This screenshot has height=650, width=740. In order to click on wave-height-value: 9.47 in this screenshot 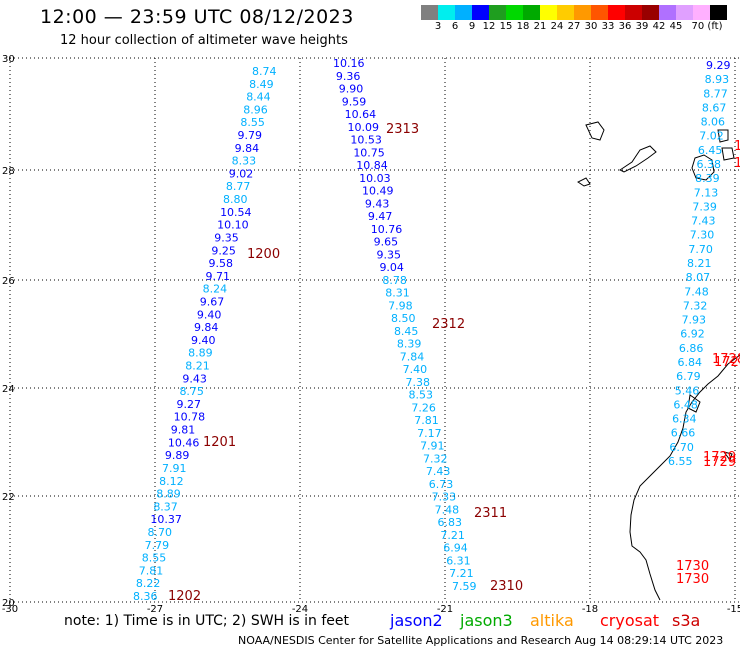, I will do `click(380, 216)`.